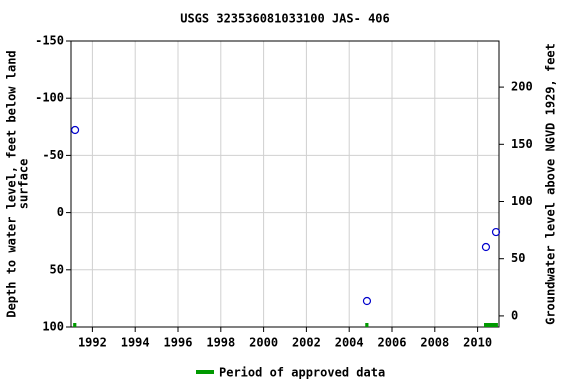  Describe the element at coordinates (178, 343) in the screenshot. I see `x-tick-label: 1996` at that location.